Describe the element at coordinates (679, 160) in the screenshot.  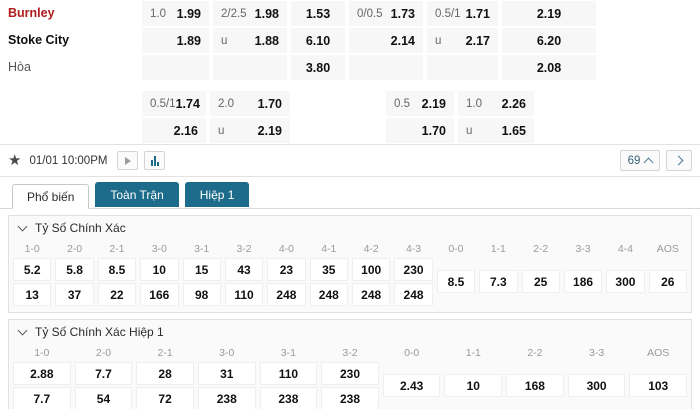
I see `next-button` at that location.